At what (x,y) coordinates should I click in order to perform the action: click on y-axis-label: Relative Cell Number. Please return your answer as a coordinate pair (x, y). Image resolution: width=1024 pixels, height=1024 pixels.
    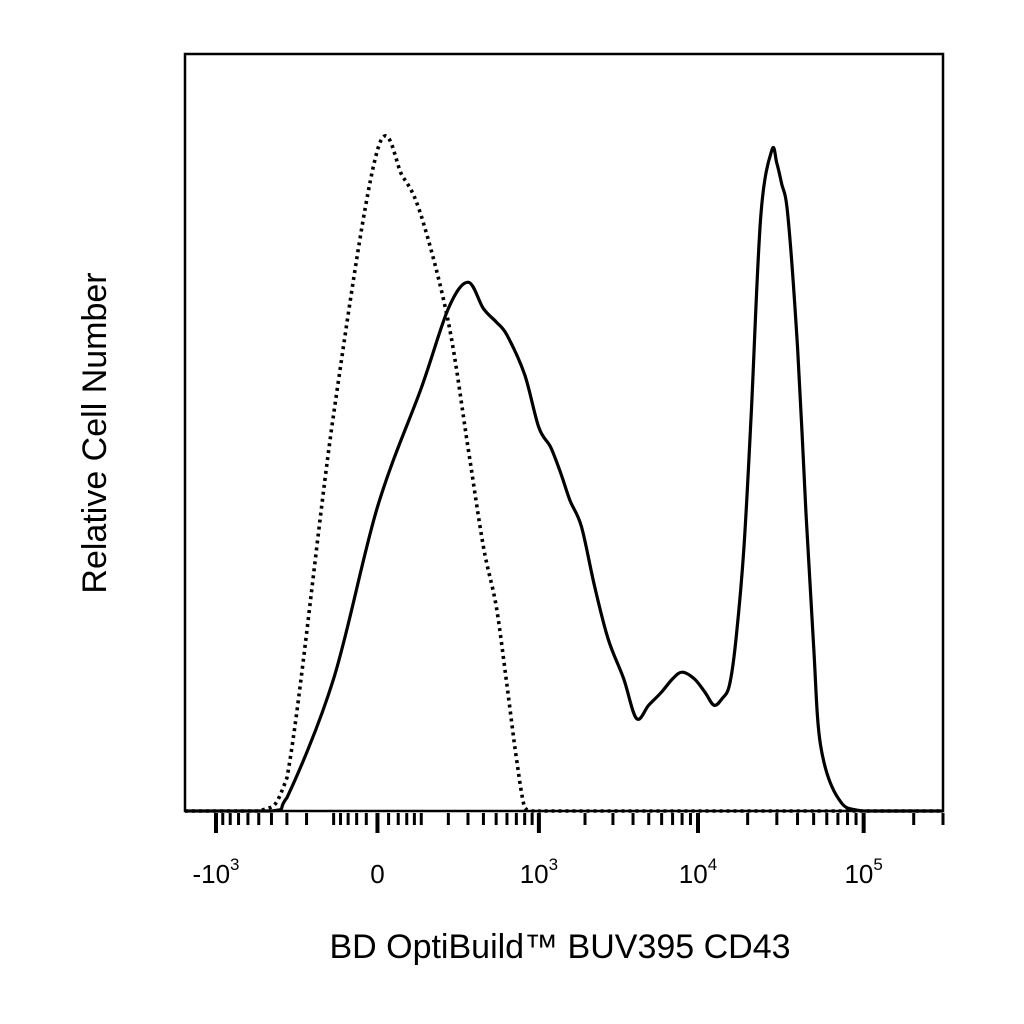
    Looking at the image, I should click on (95, 432).